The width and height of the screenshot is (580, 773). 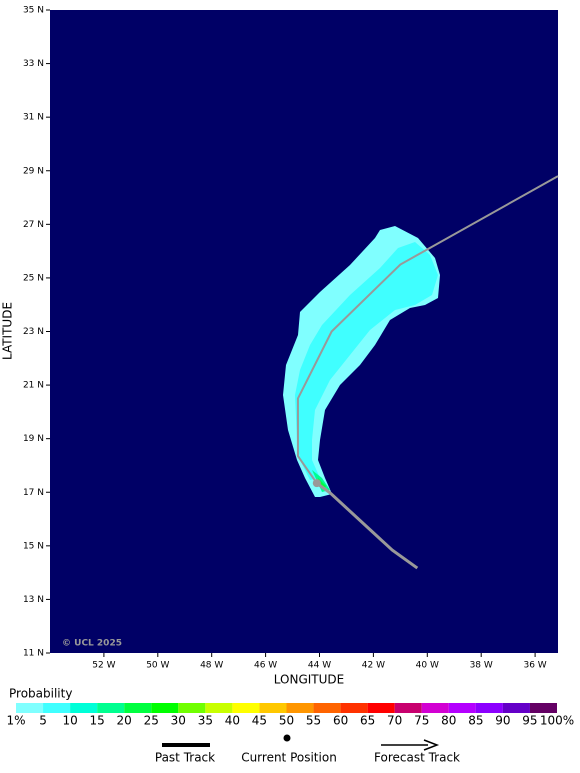 I want to click on x-tick-label: 40 W, so click(x=427, y=666).